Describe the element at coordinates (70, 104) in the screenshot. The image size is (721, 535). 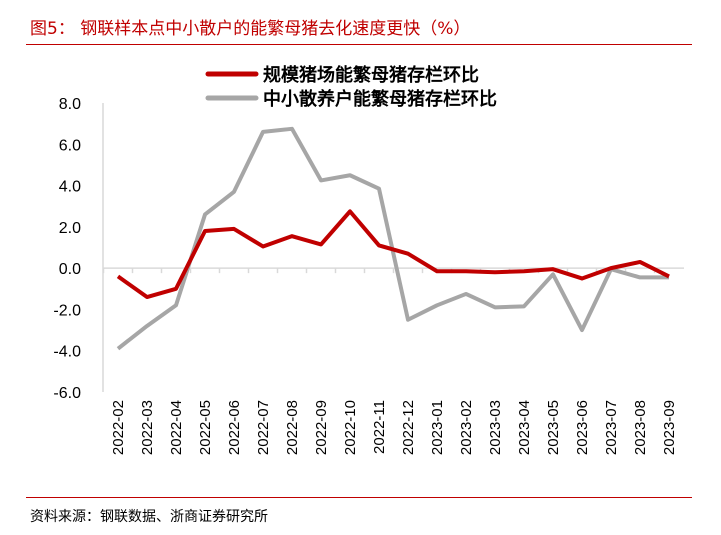
I see `y-tick-label: 8.0` at that location.